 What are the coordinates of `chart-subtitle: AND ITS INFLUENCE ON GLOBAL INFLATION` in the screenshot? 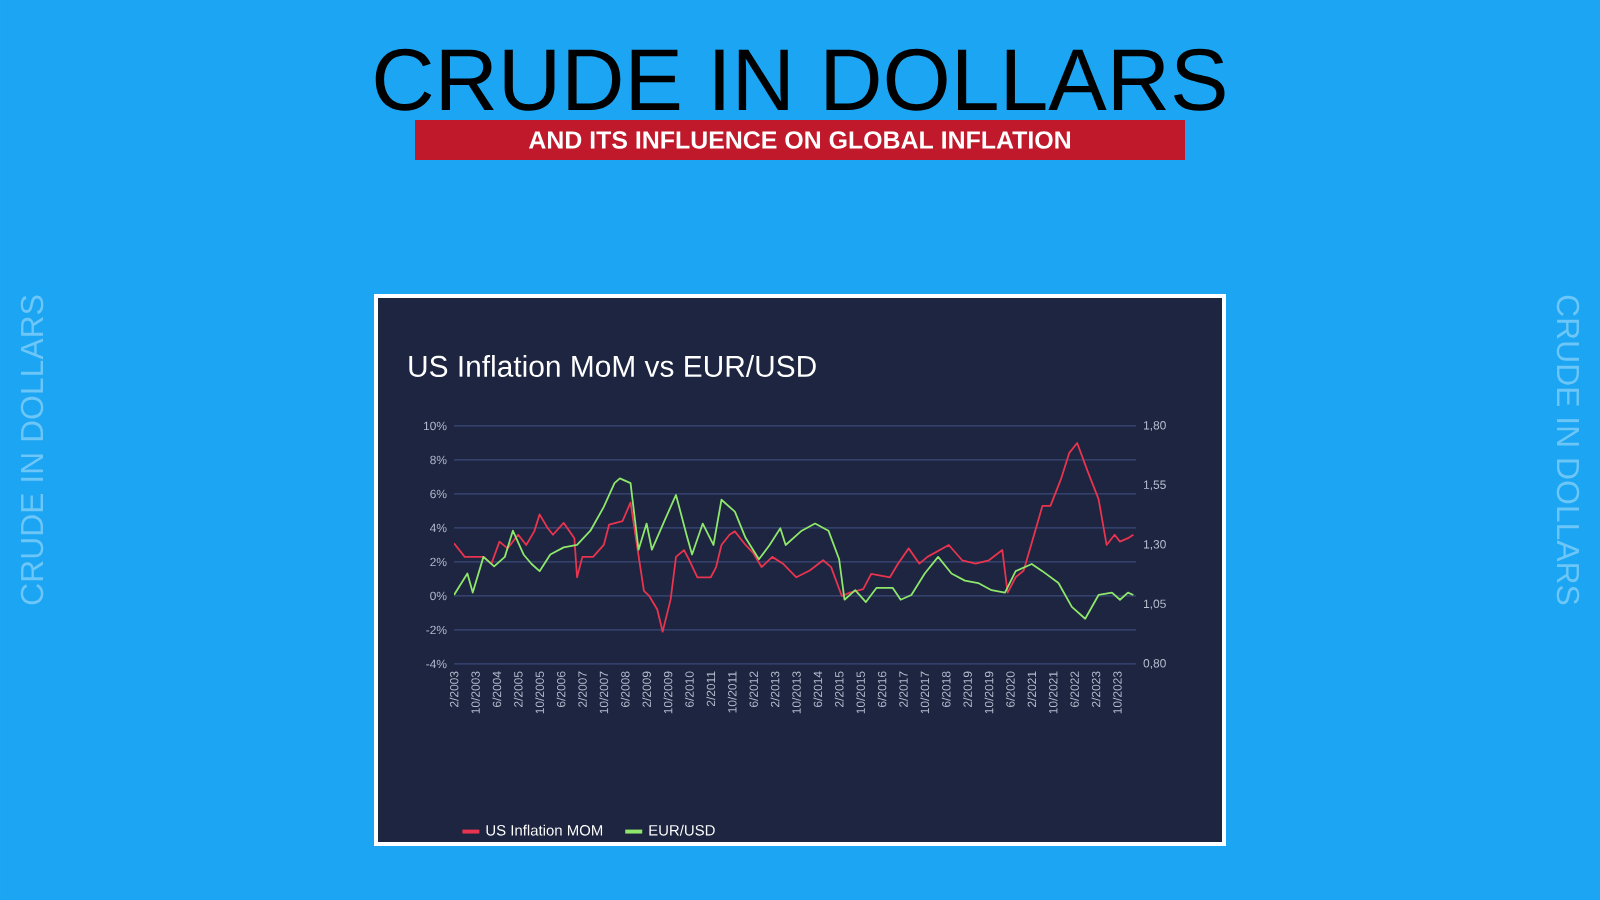 It's located at (799, 140).